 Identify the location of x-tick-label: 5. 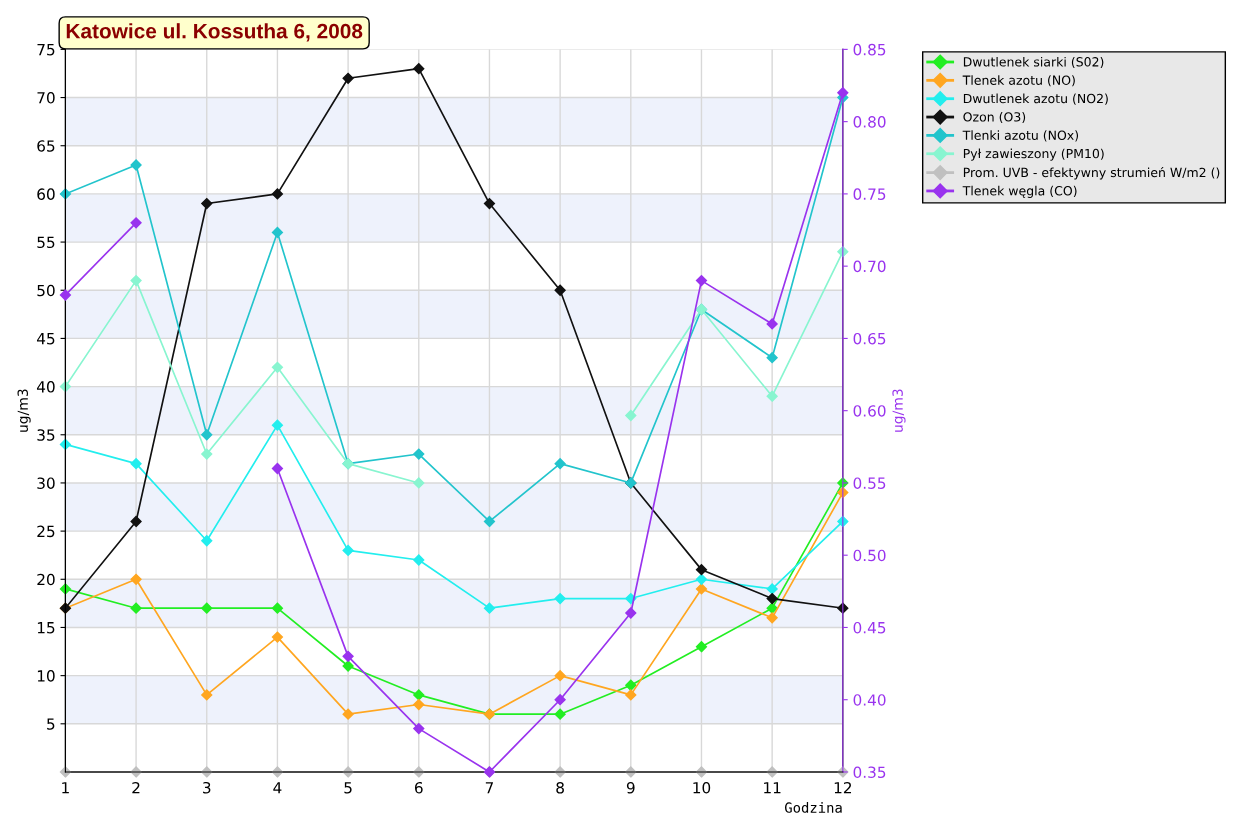
(348, 788).